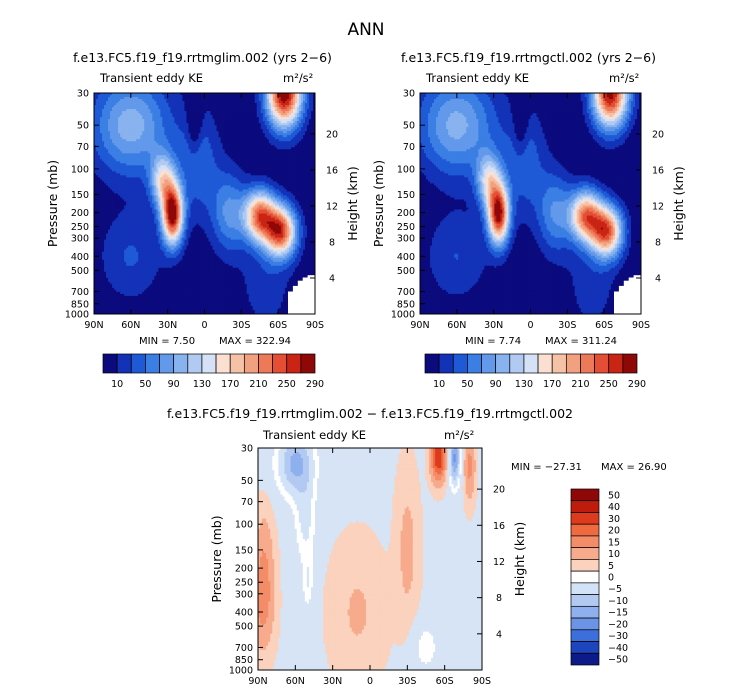 The width and height of the screenshot is (733, 693). What do you see at coordinates (151, 78) in the screenshot?
I see `panel-subtitle: Transient eddy KE` at bounding box center [151, 78].